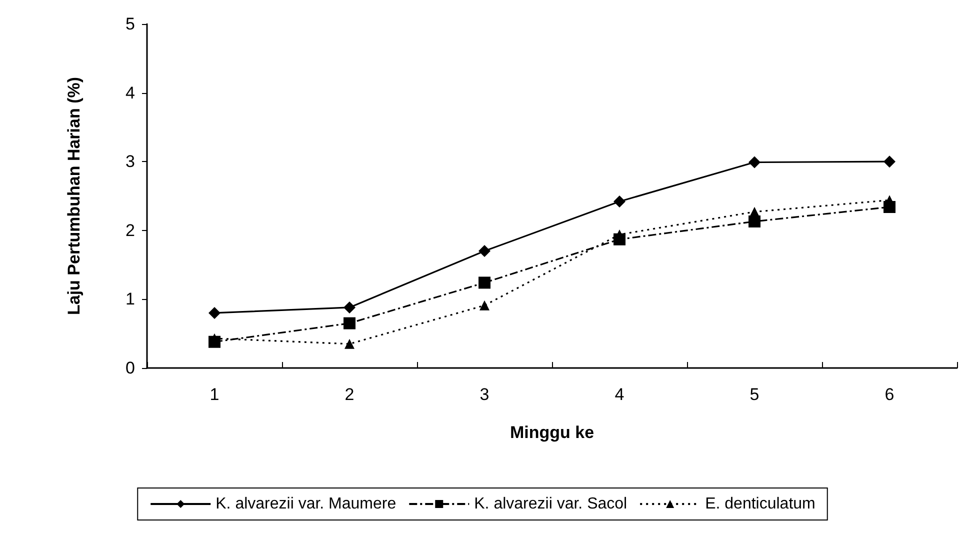  Describe the element at coordinates (551, 504) in the screenshot. I see `legend-label: K. alvarezii var. Sacol` at that location.